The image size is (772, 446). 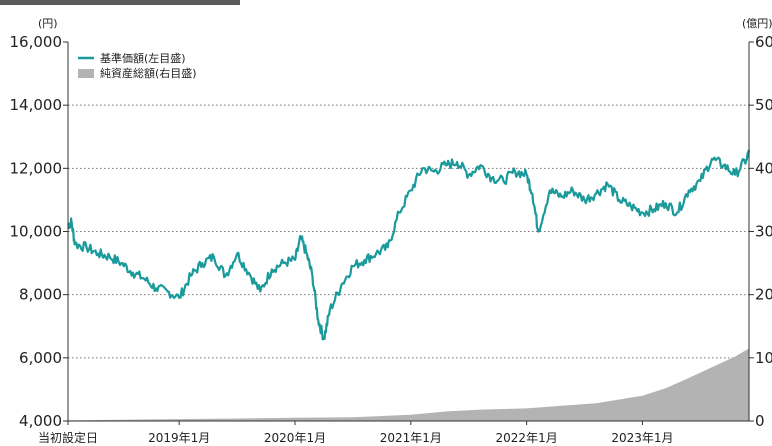 I want to click on left-tick-label: 6,000, so click(x=40, y=358).